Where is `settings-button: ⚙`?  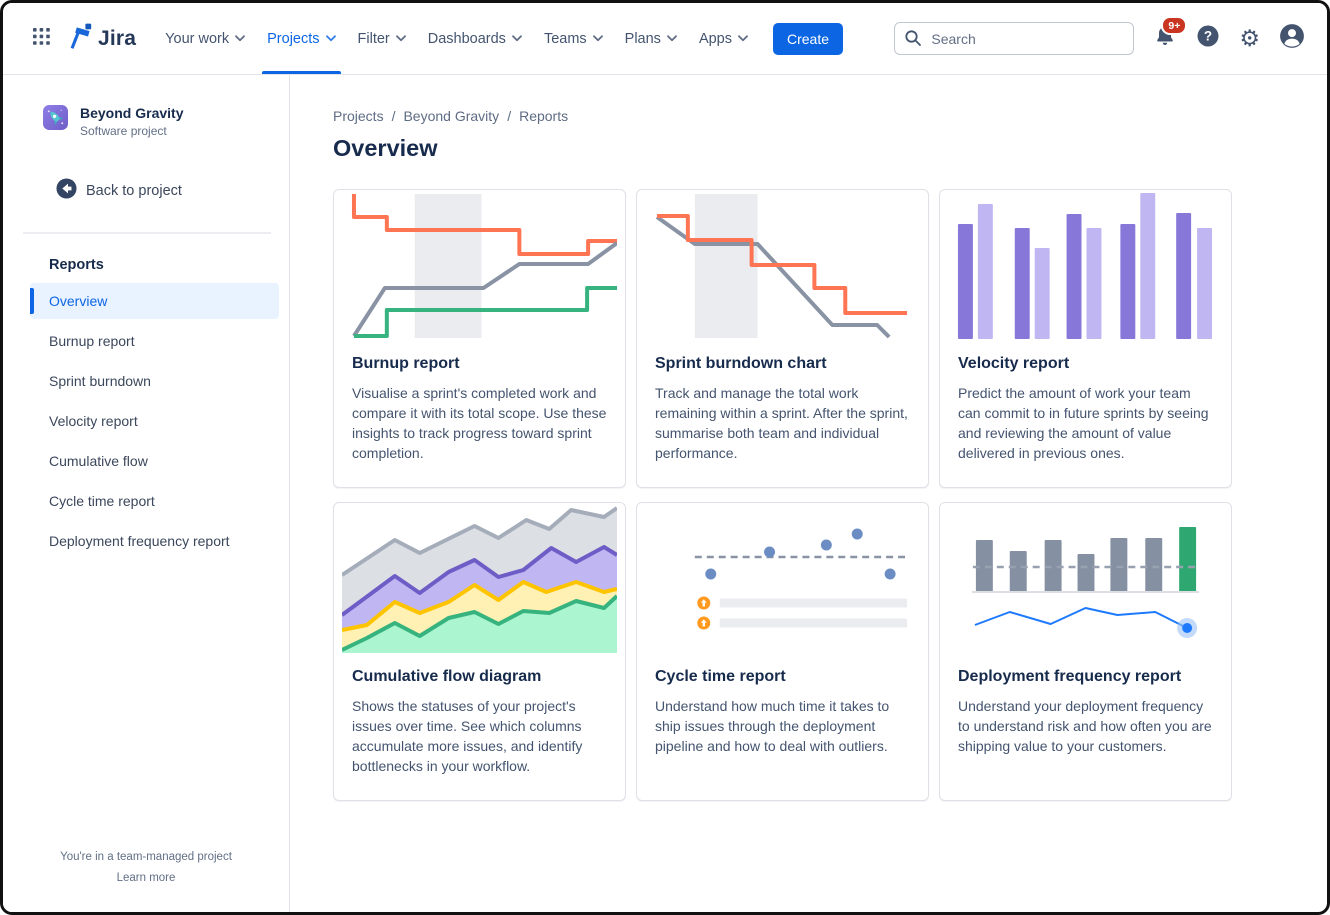
settings-button: ⚙ is located at coordinates (1249, 39).